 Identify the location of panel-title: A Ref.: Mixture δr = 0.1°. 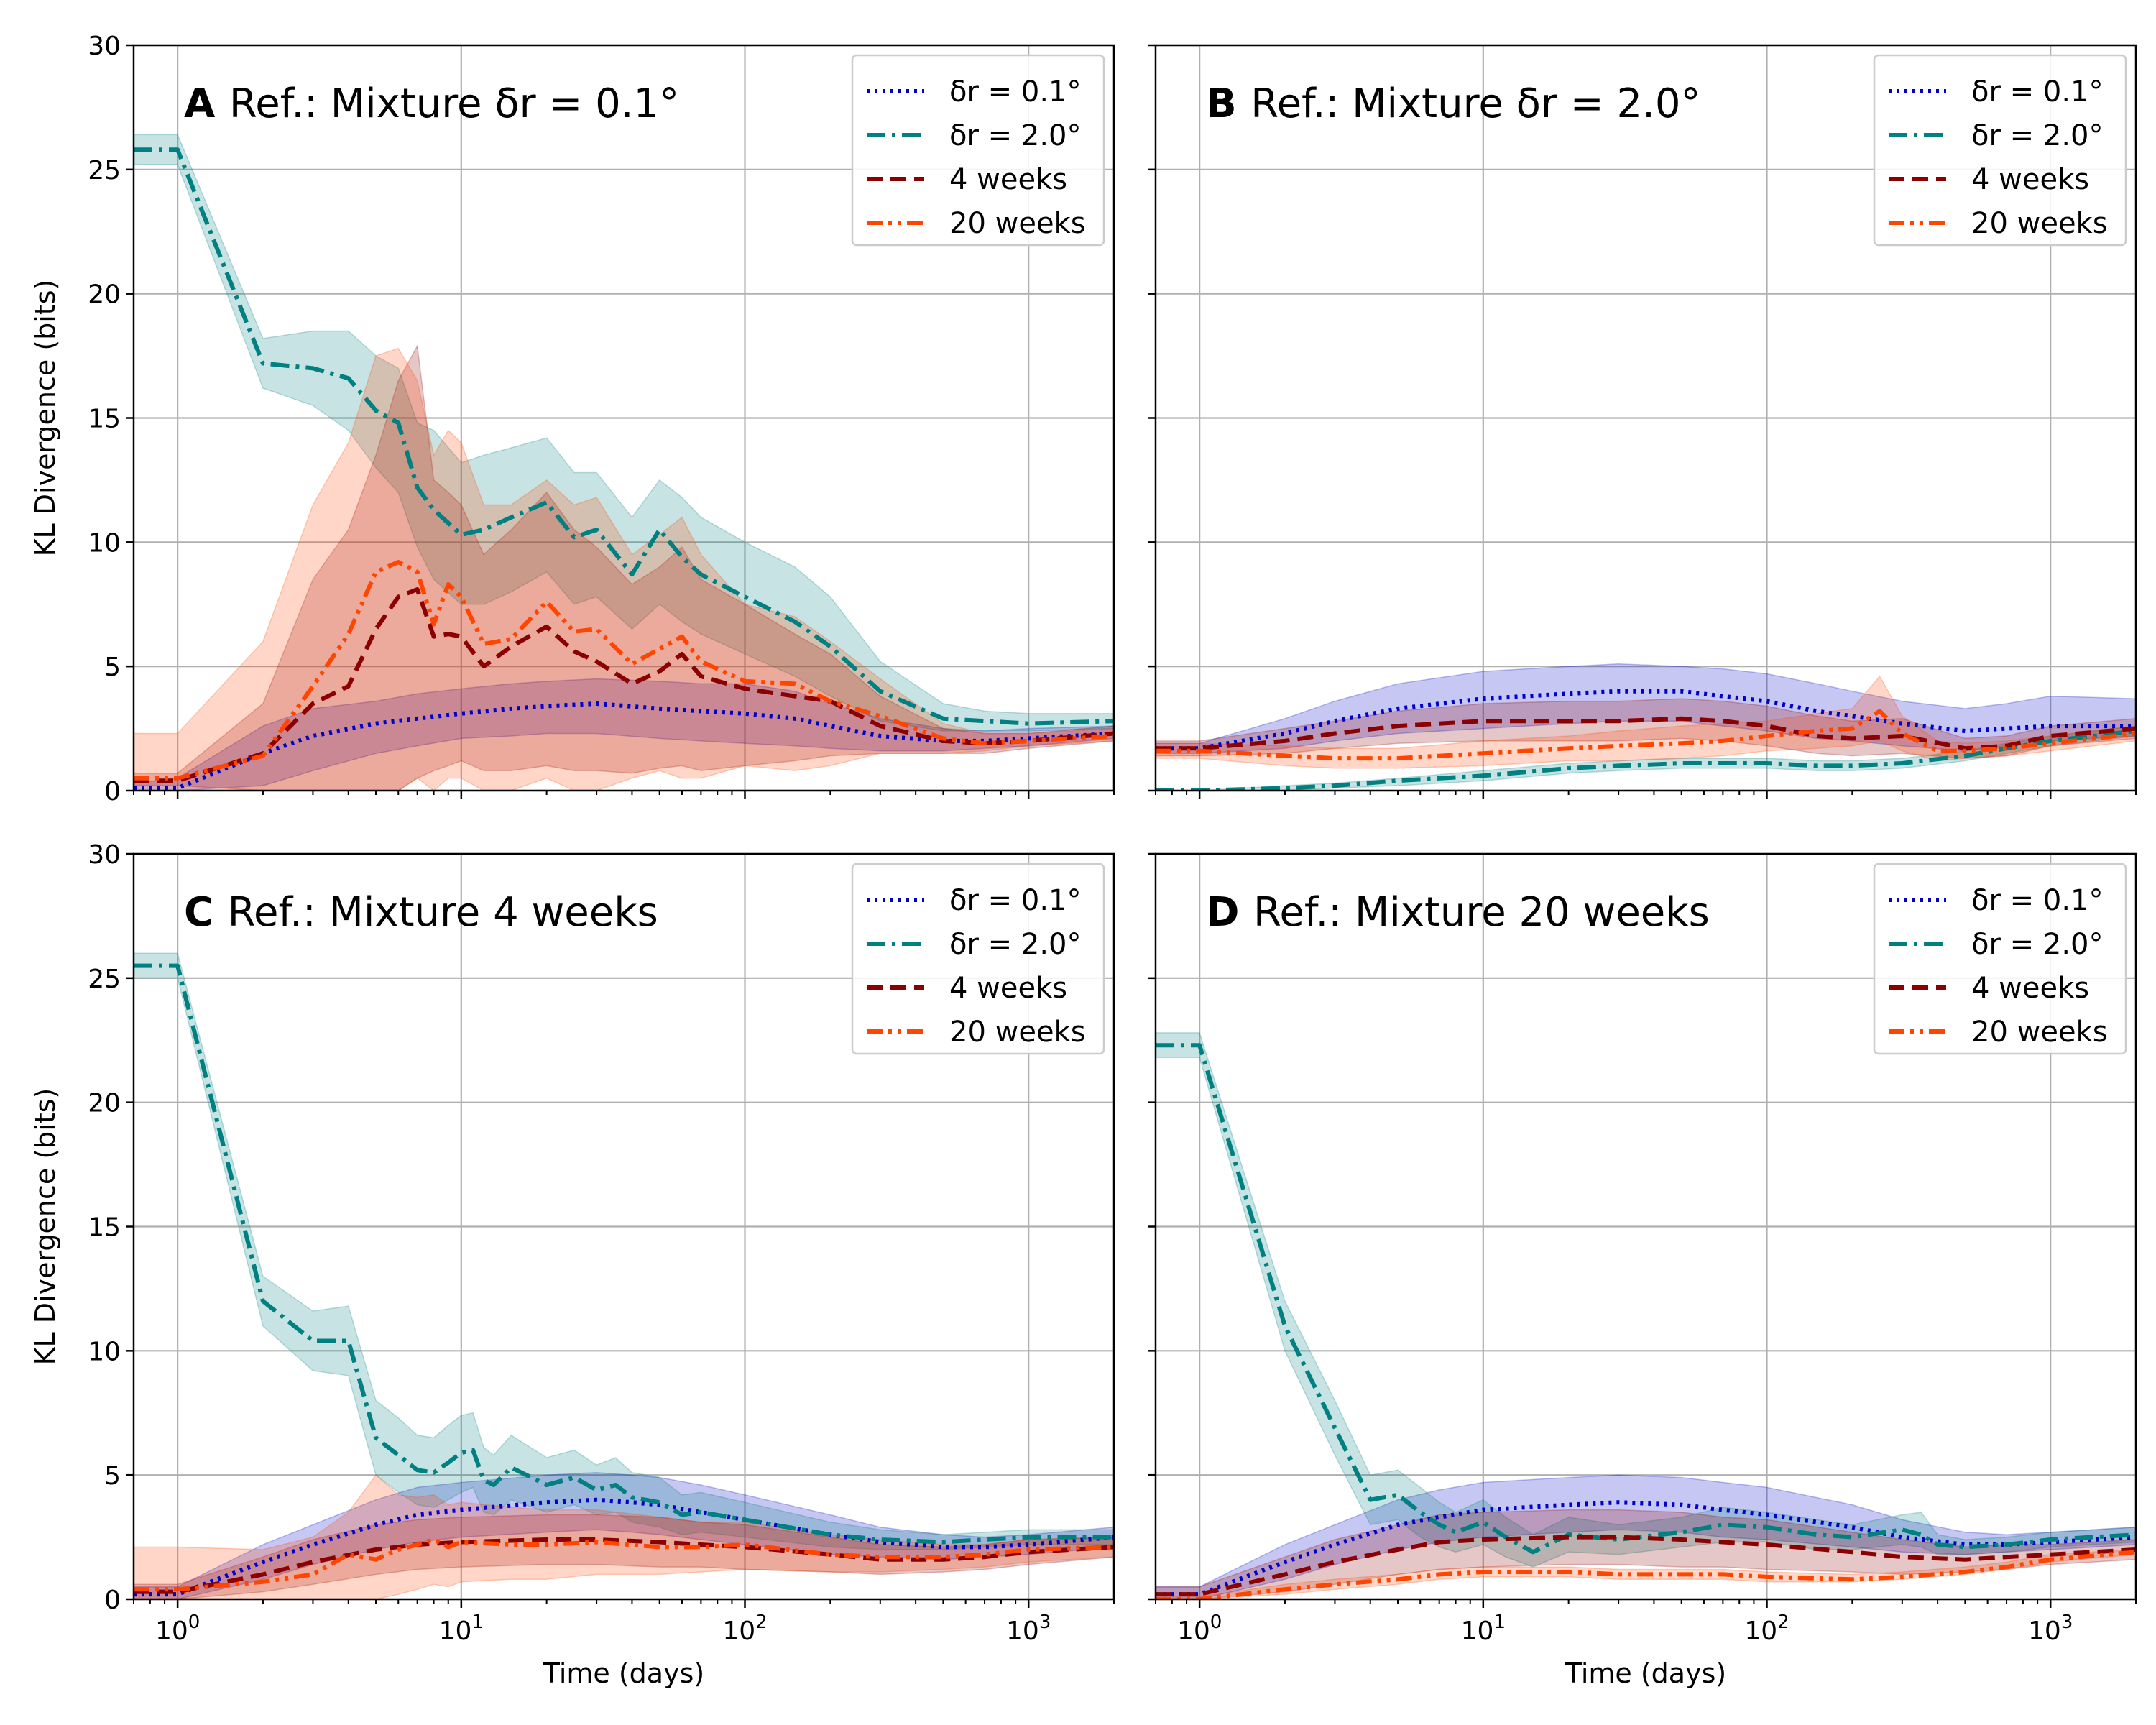
(432, 103).